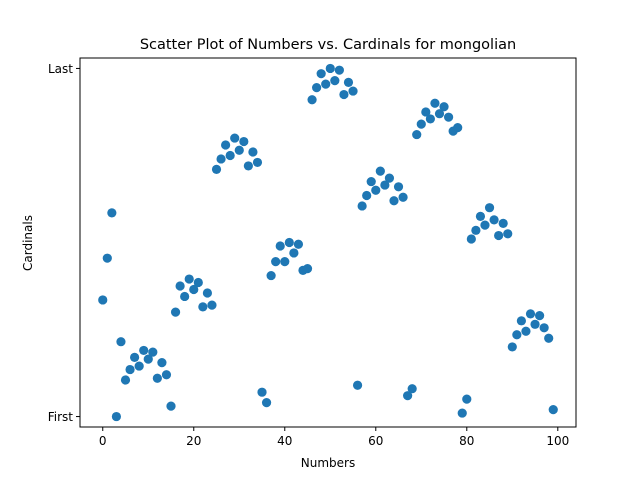 The height and width of the screenshot is (480, 640). Describe the element at coordinates (61, 417) in the screenshot. I see `y-tick-label: First` at that location.